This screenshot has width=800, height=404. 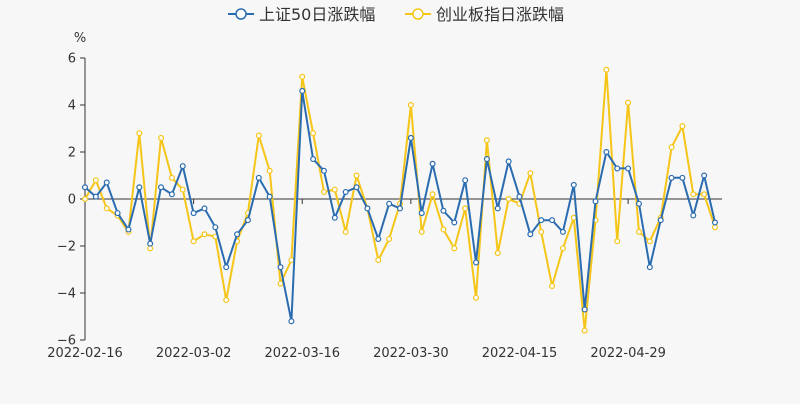 I want to click on legend-label: 创业板指日涨跌幅, so click(x=500, y=14).